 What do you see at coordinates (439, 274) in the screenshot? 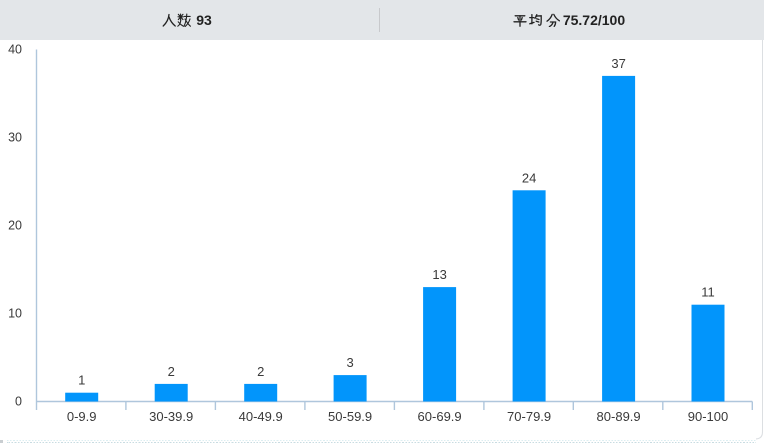
I see `svg-text: 13` at bounding box center [439, 274].